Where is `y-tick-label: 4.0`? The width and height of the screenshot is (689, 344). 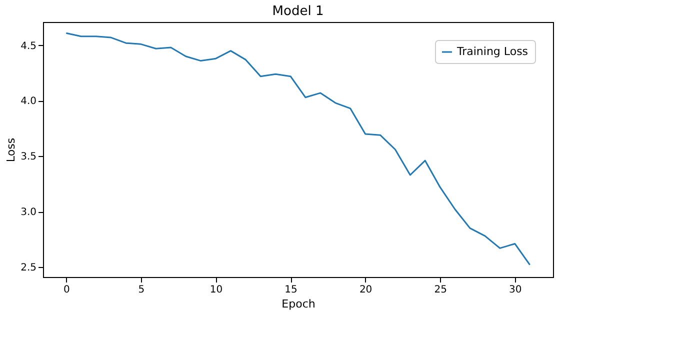
y-tick-label: 4.0 is located at coordinates (28, 102).